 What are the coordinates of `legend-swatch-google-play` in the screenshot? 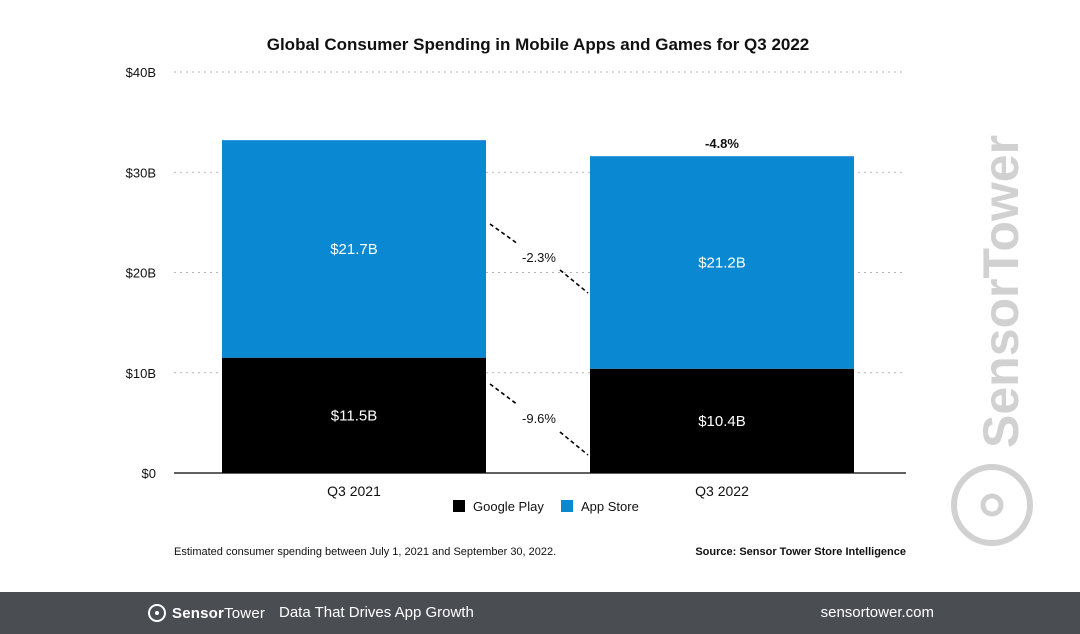 It's located at (459, 506).